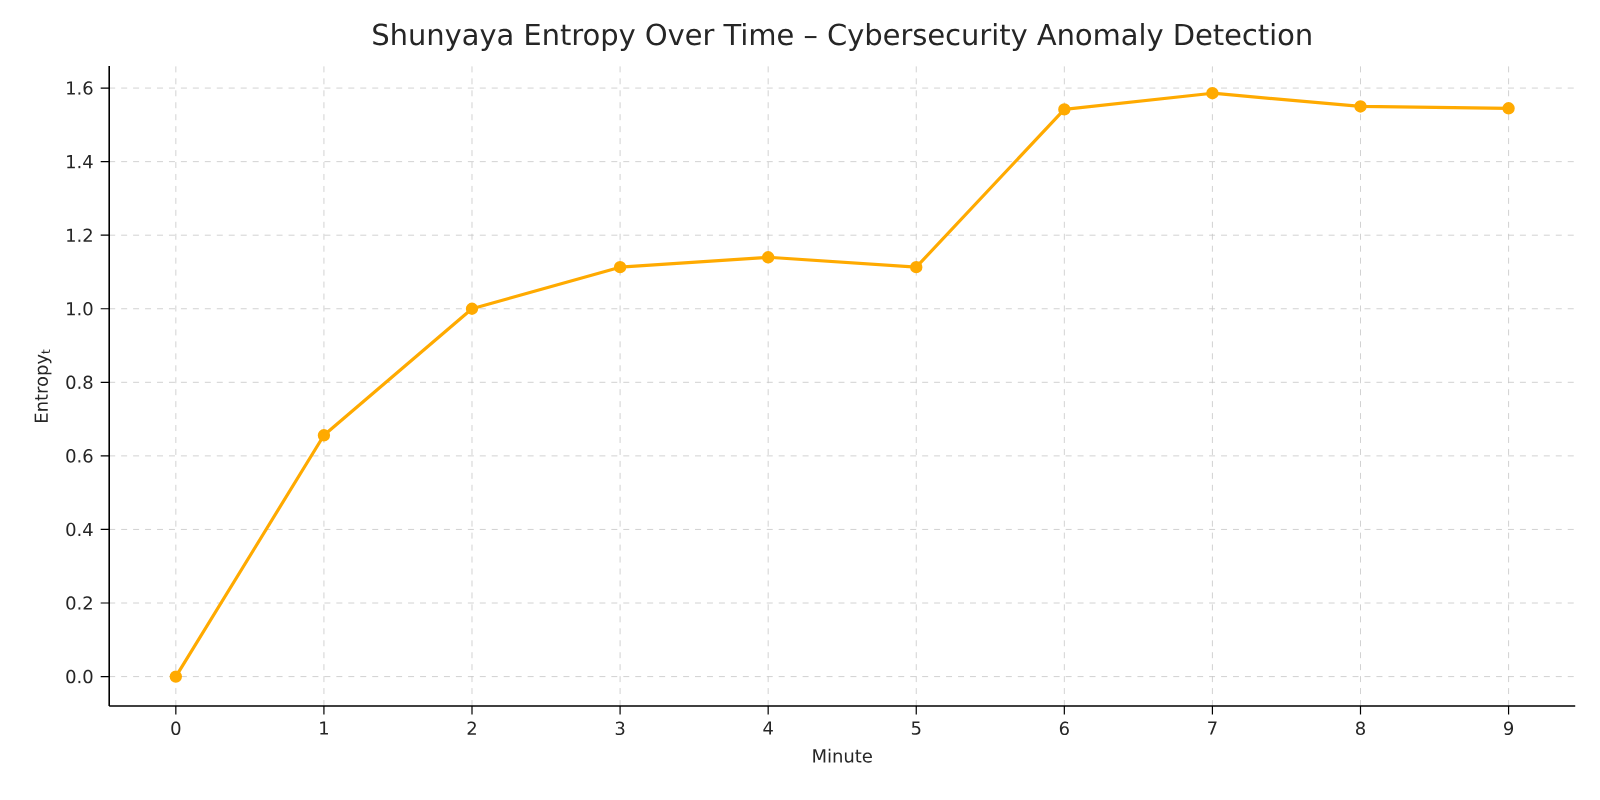 The height and width of the screenshot is (800, 1600). What do you see at coordinates (79, 235) in the screenshot?
I see `y-tick-label: 1.2` at bounding box center [79, 235].